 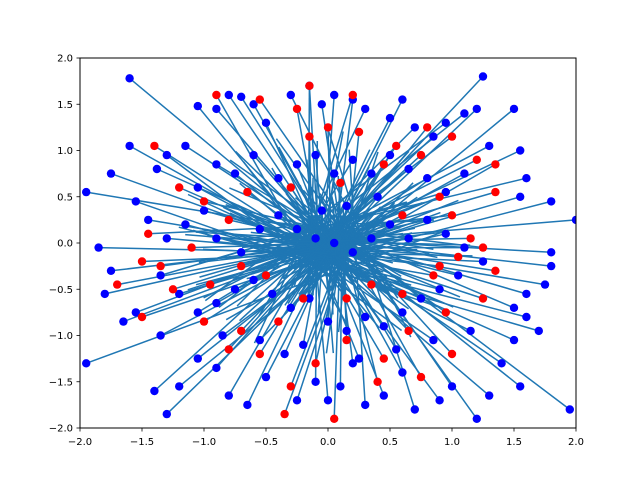 I want to click on y-axis: −2.0 −1.5 −1.0 −0.5 0.0 0.5 1.0 1.5 2.0, so click(x=64, y=244).